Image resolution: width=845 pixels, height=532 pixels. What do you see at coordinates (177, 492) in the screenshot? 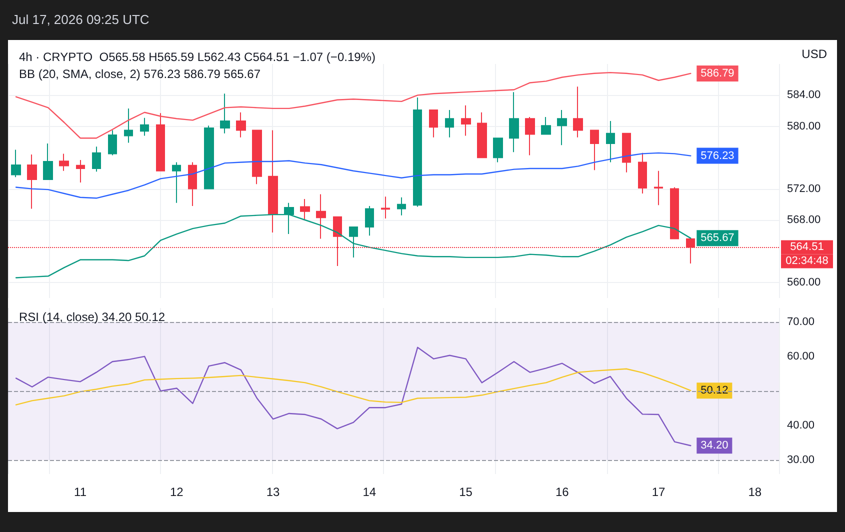
I see `x-tick-label: 12` at bounding box center [177, 492].